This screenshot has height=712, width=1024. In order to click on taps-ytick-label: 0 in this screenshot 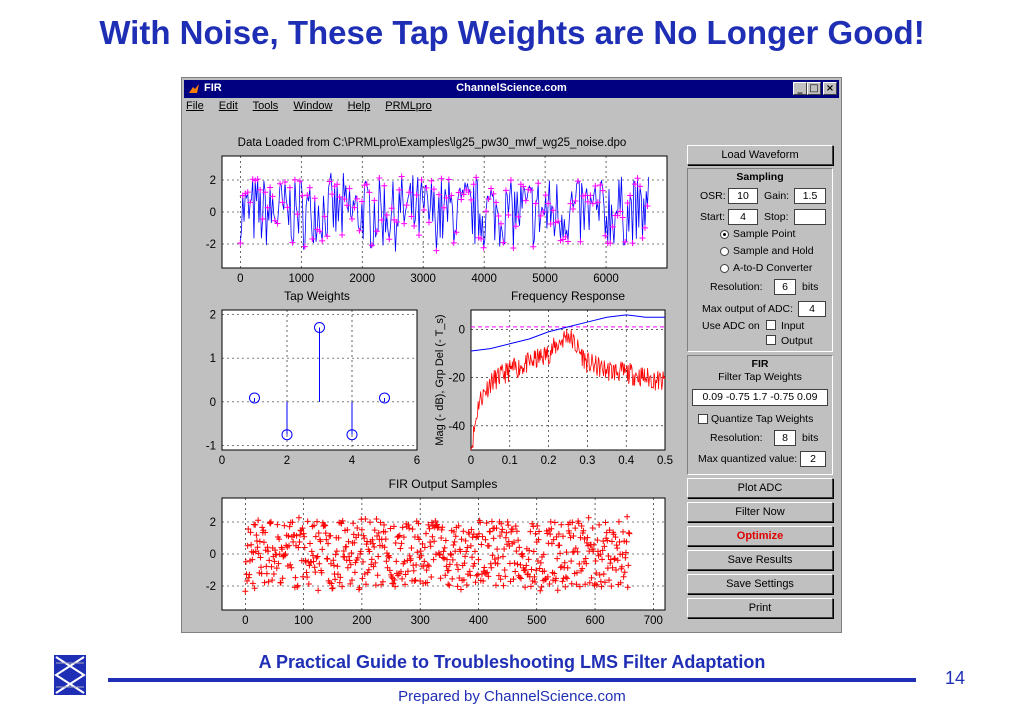, I will do `click(213, 403)`.